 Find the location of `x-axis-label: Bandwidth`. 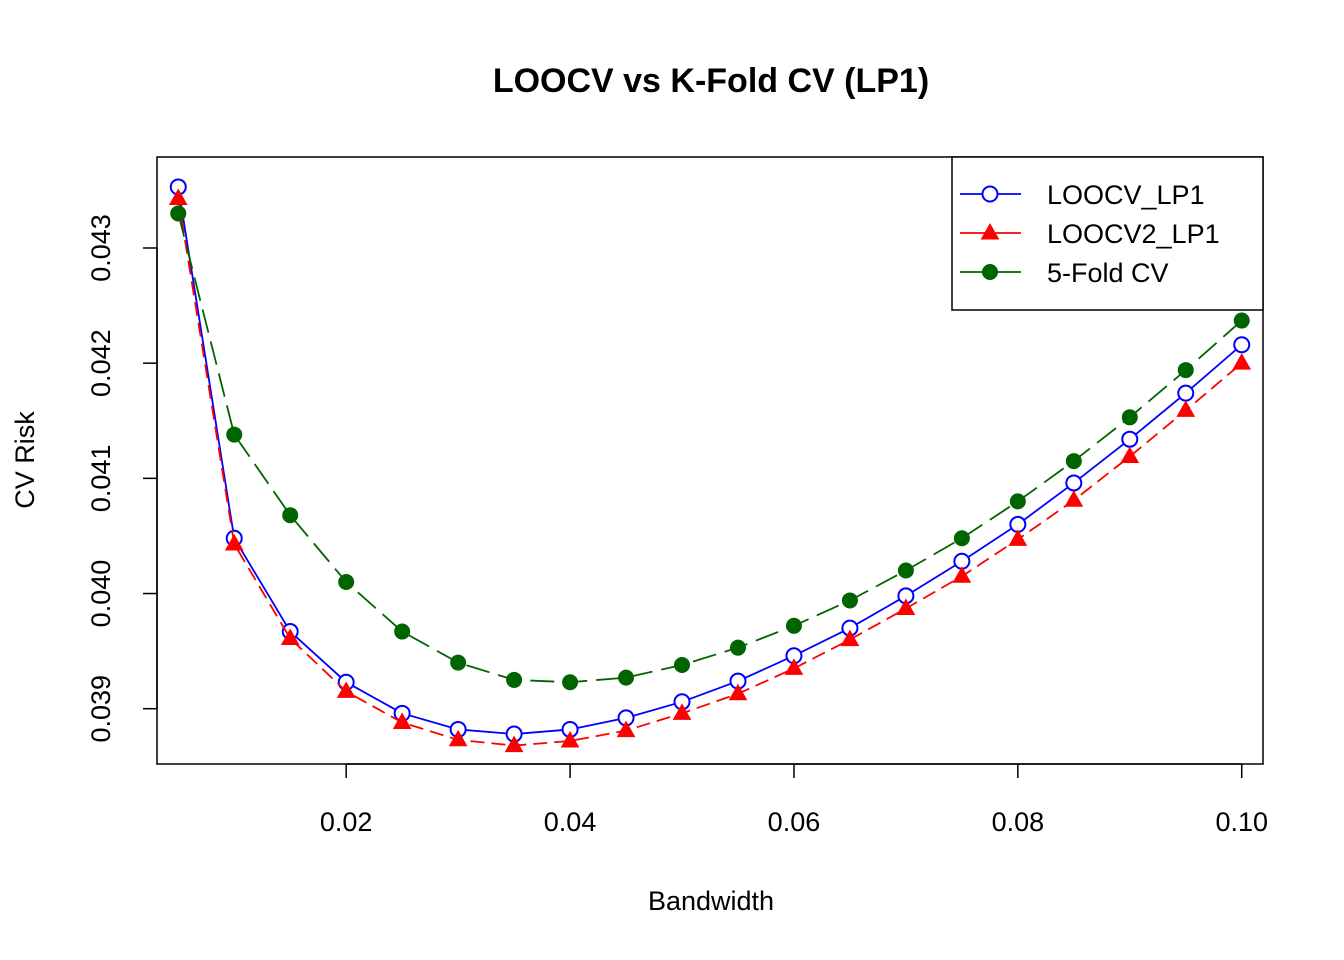

x-axis-label: Bandwidth is located at coordinates (711, 901).